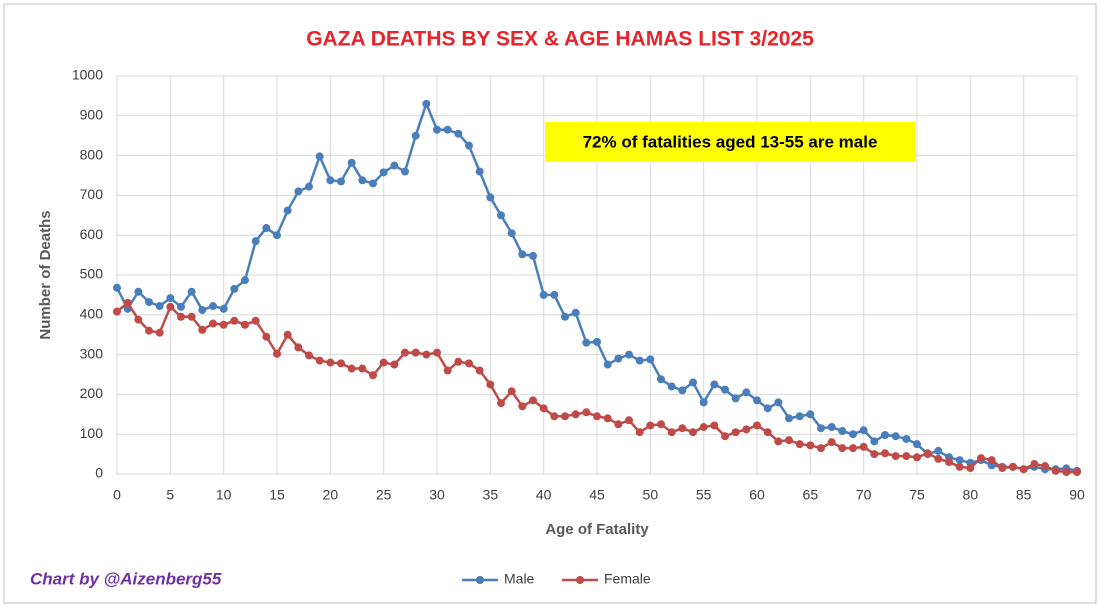 This screenshot has width=1100, height=607. What do you see at coordinates (92, 115) in the screenshot?
I see `y-tick-label: 900` at bounding box center [92, 115].